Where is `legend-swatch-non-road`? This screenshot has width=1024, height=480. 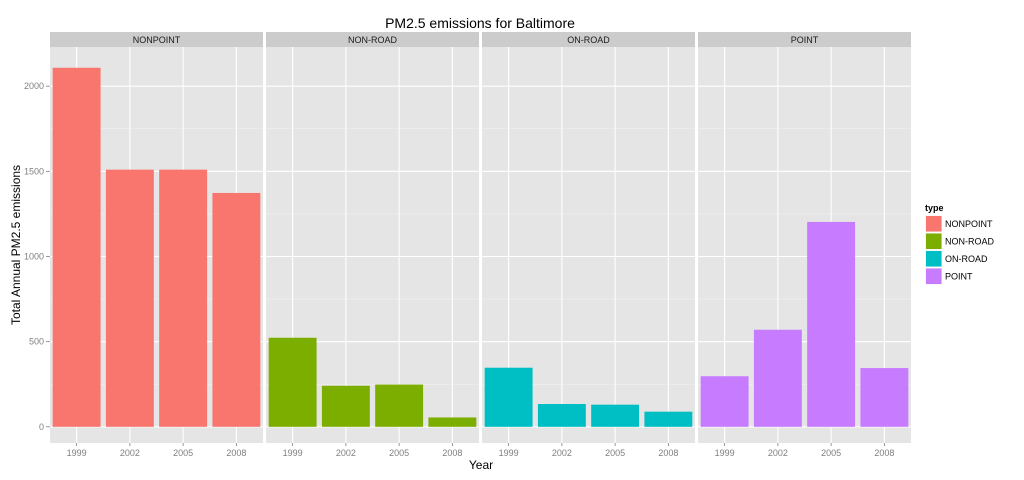
legend-swatch-non-road is located at coordinates (934, 241).